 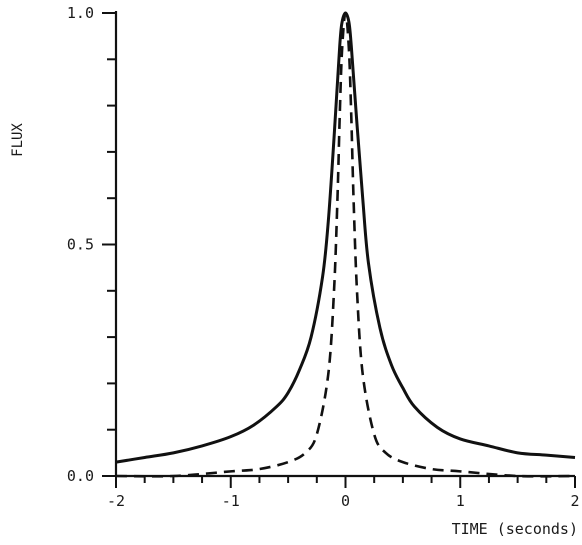 What do you see at coordinates (460, 501) in the screenshot?
I see `x-tick-label: 1` at bounding box center [460, 501].